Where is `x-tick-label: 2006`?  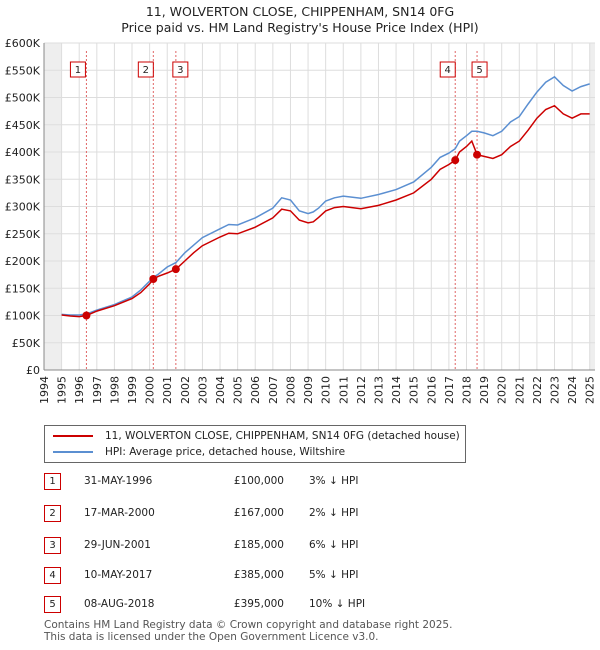 x-tick-label: 2006 is located at coordinates (255, 390).